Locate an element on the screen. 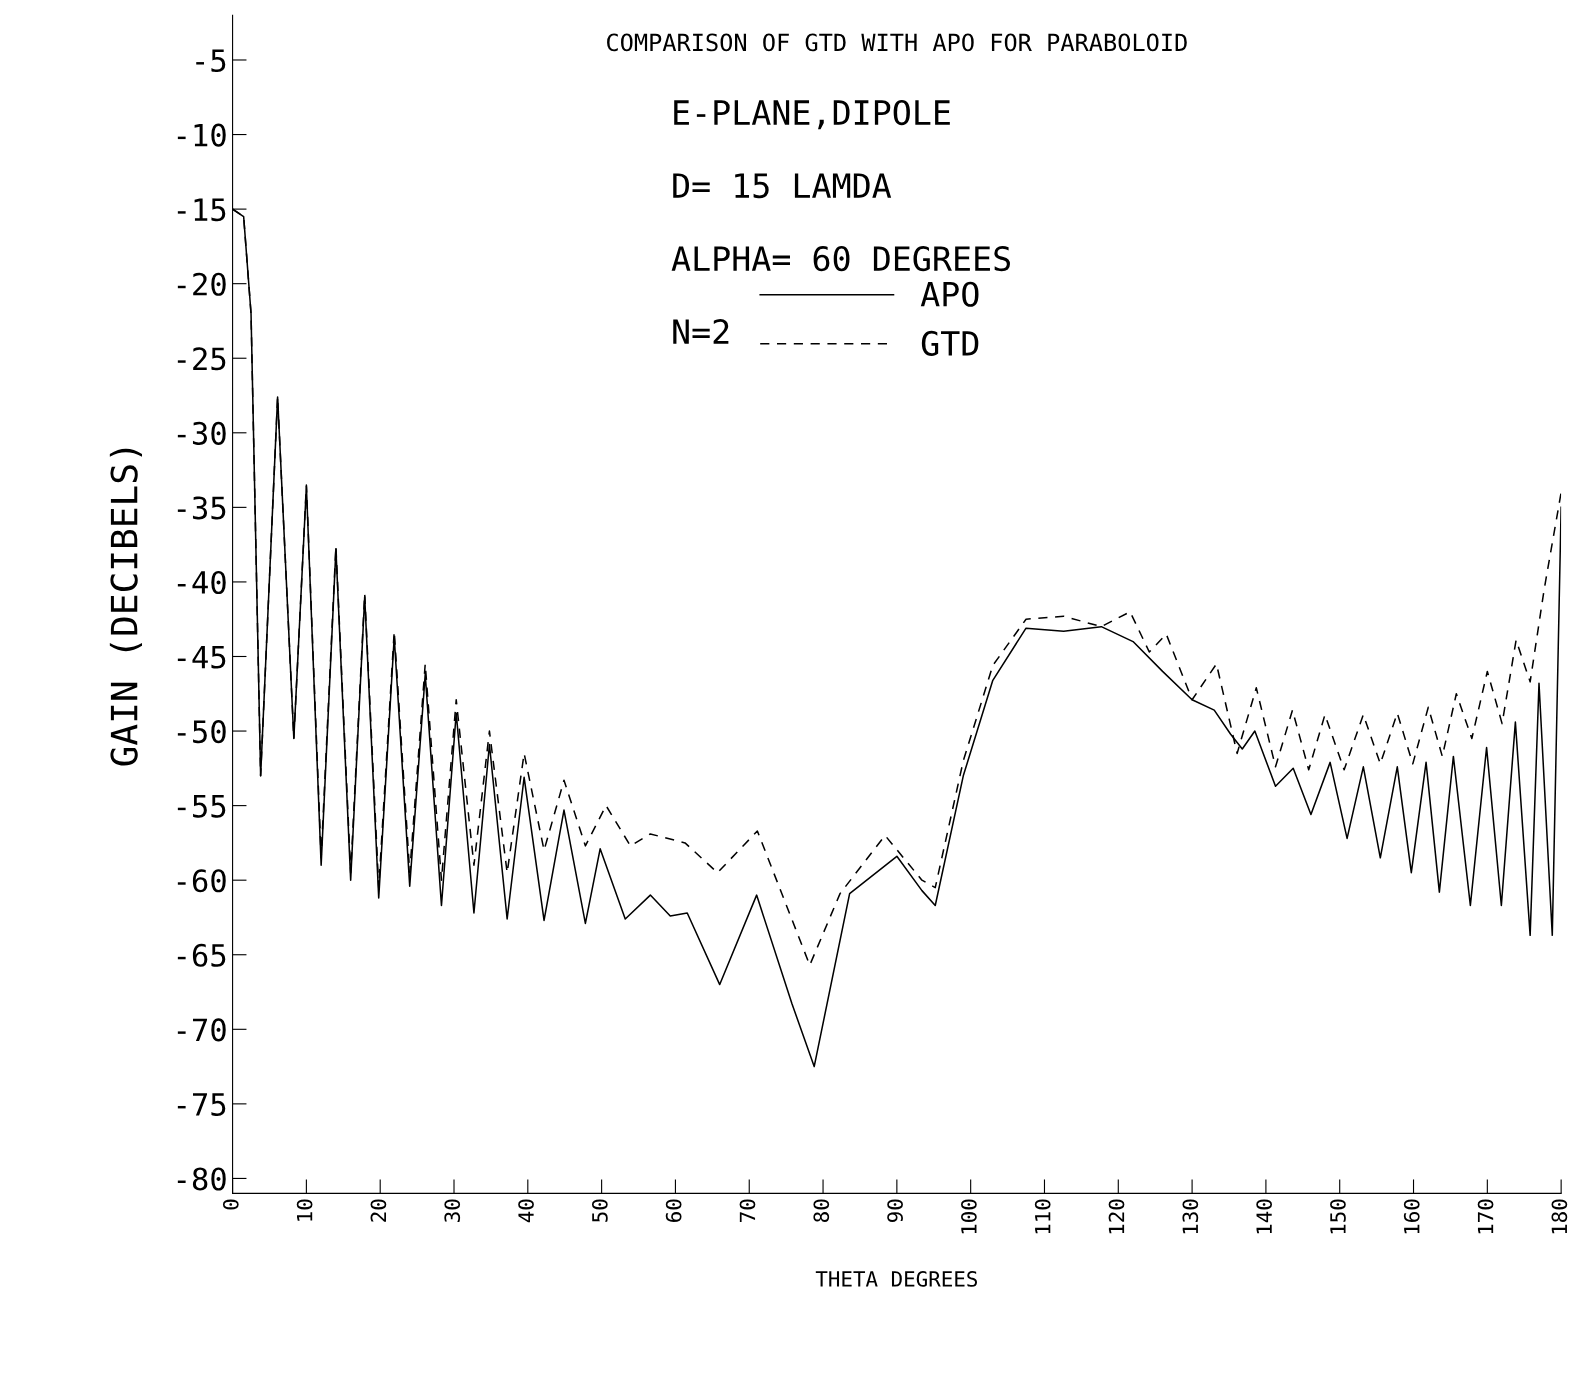  x-tick-label: 130 is located at coordinates (1190, 1216).